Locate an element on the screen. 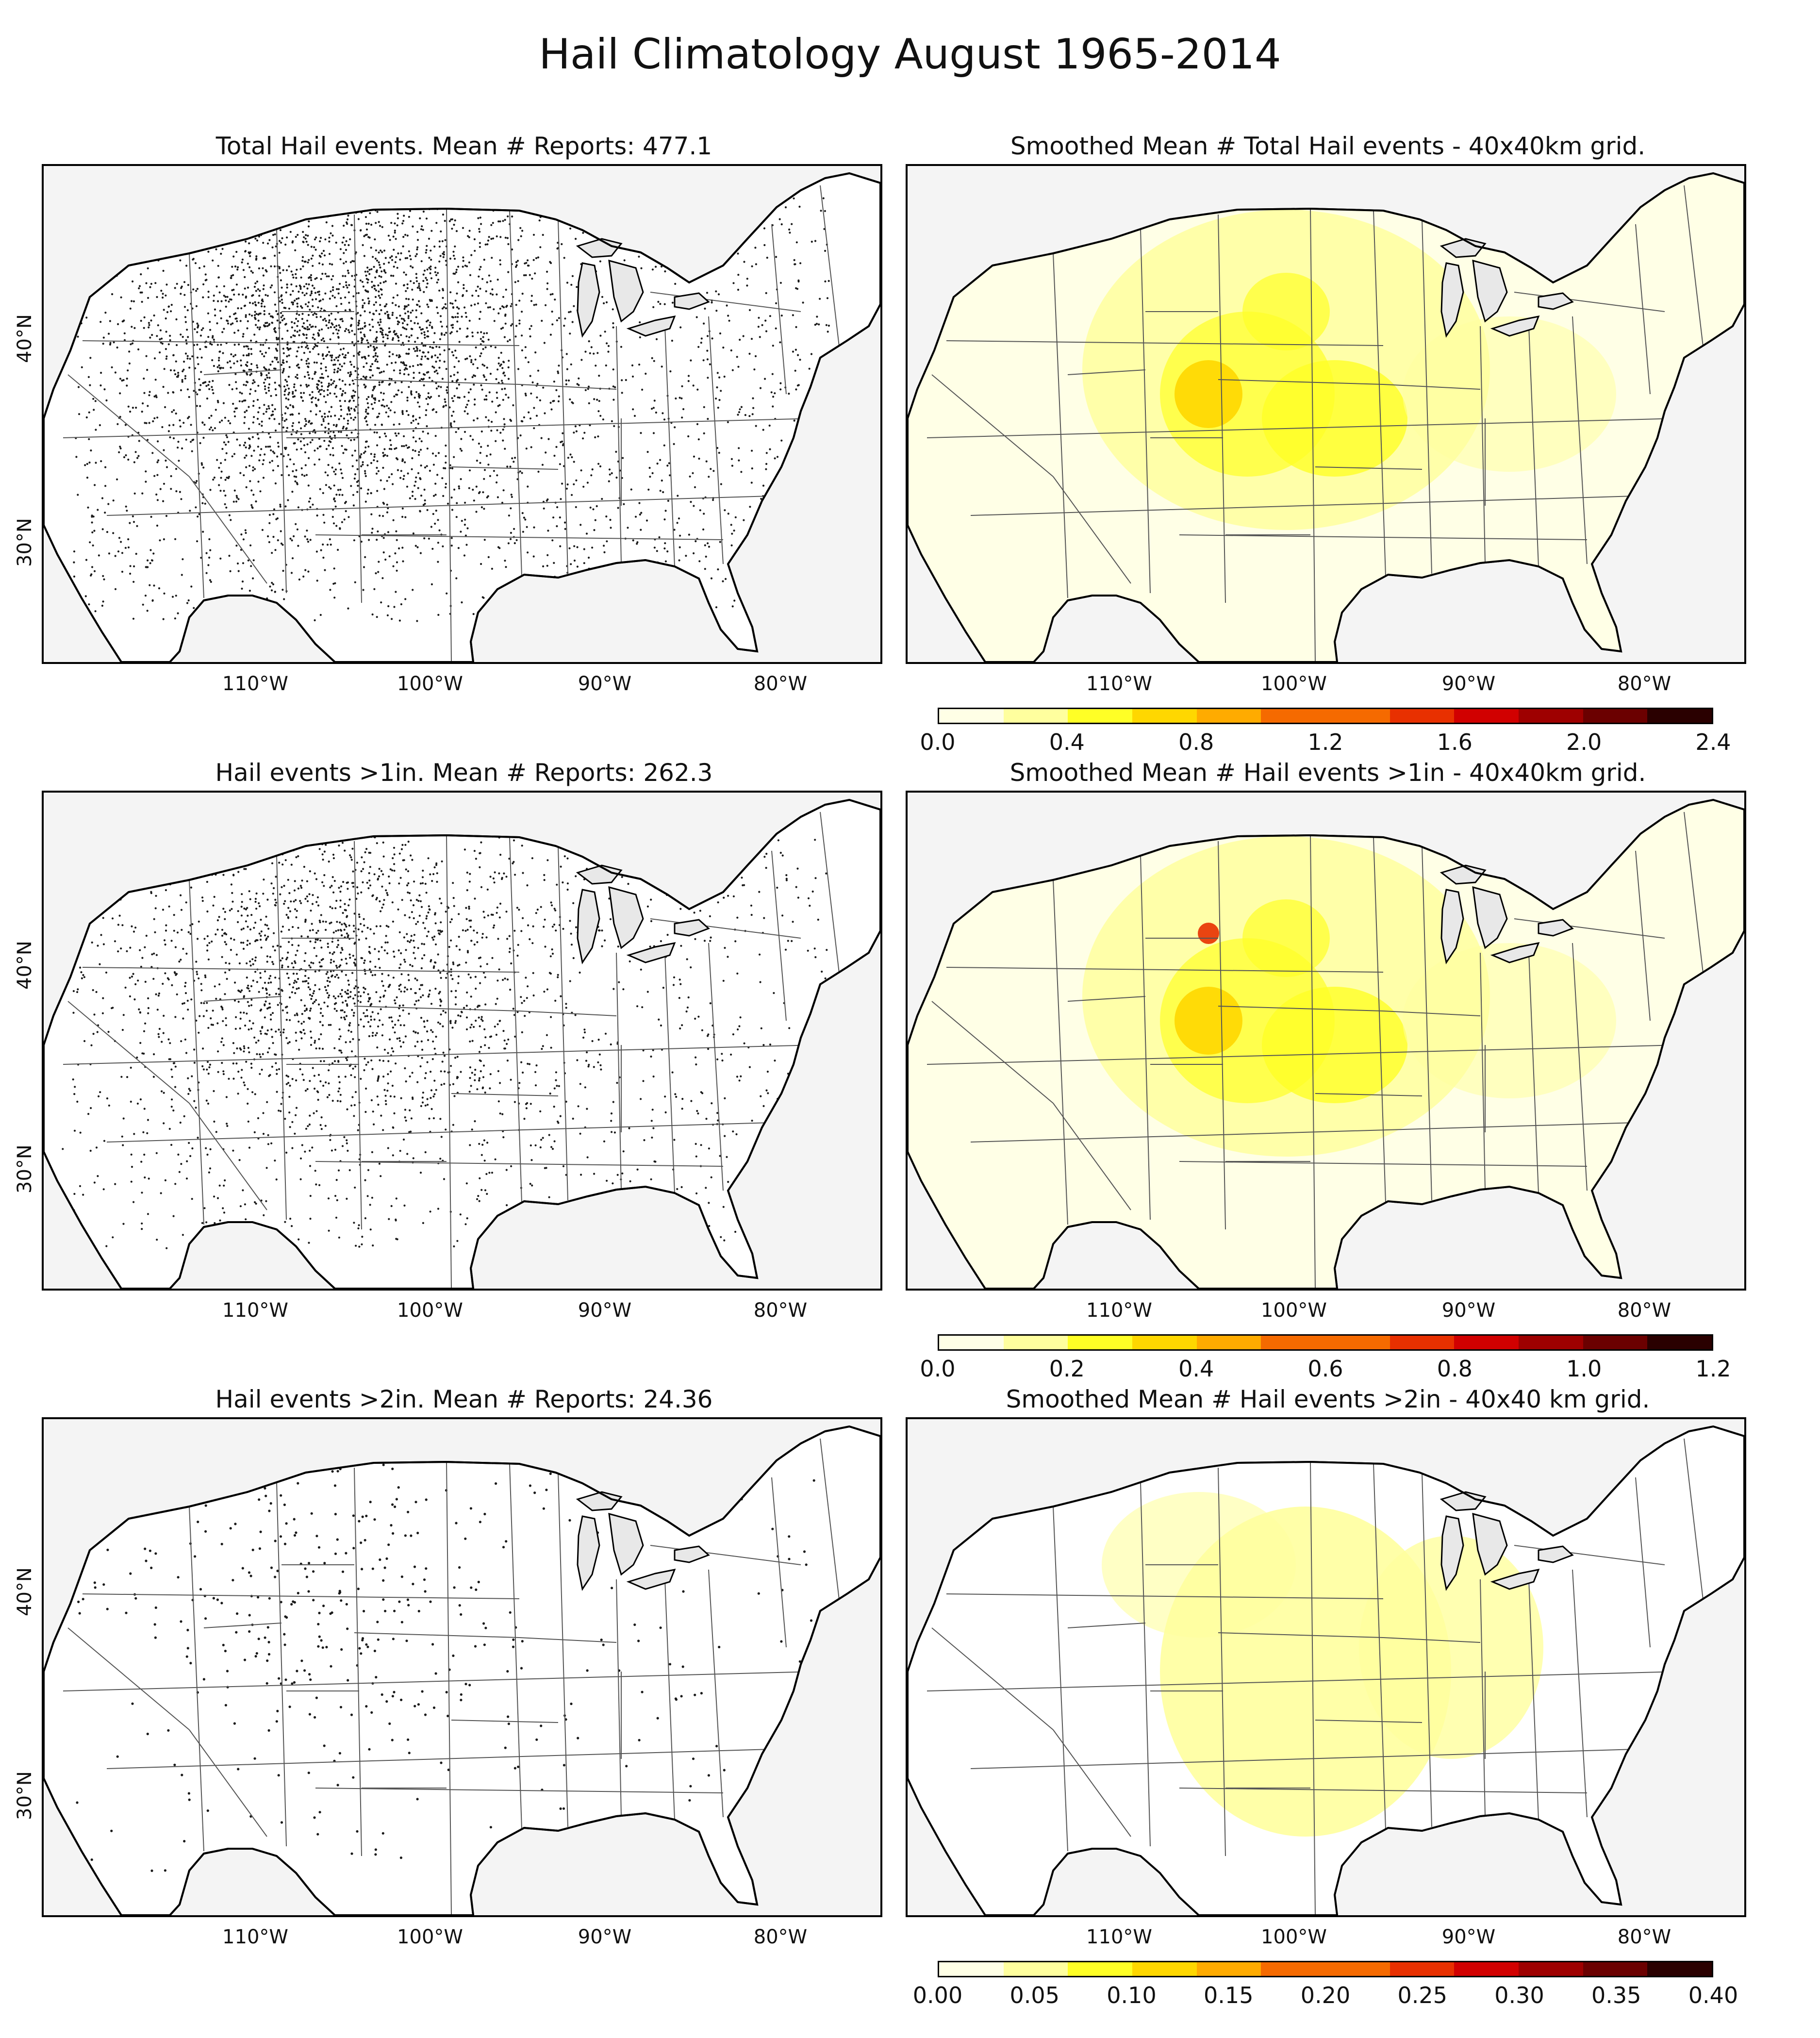 This screenshot has width=1820, height=2038. density-blob is located at coordinates (1509, 394).